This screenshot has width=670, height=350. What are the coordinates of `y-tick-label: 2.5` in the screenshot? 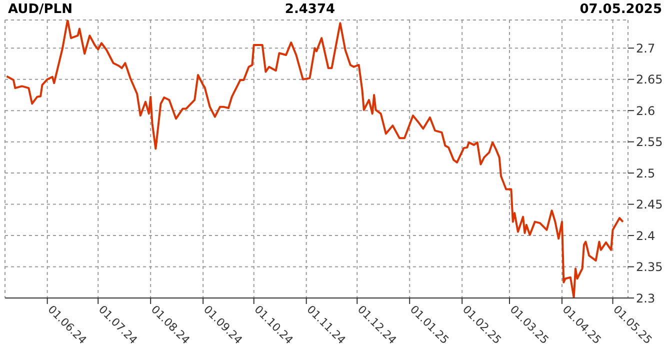 It's located at (646, 173).